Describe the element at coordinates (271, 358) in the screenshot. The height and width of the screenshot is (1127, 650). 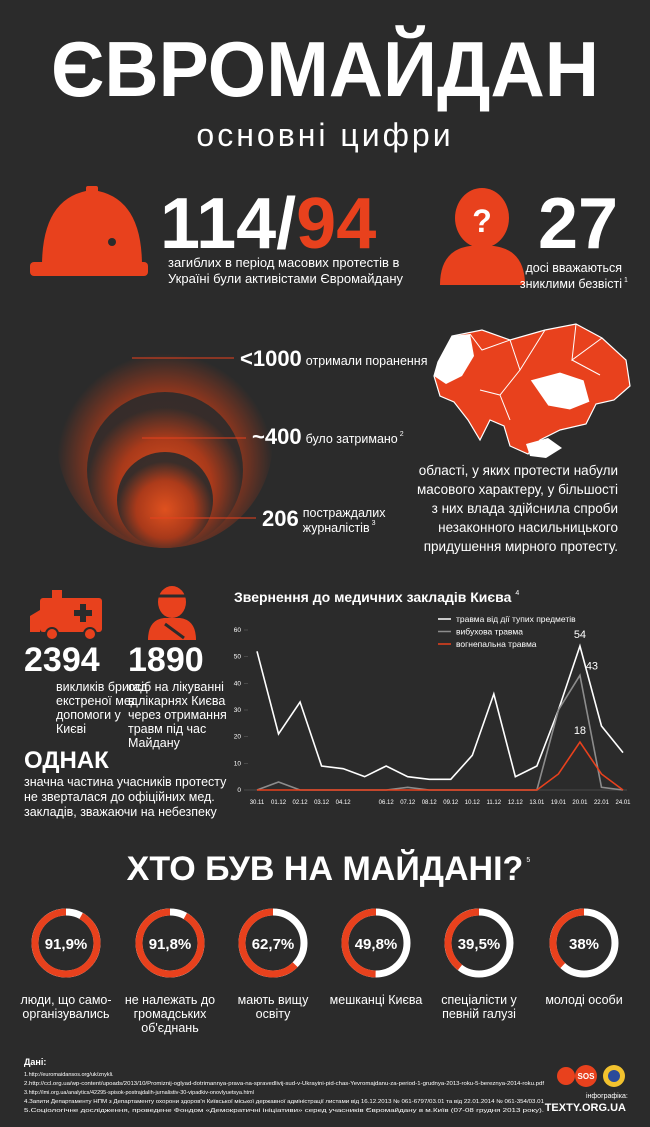
I see `circle-value: <1000` at that location.